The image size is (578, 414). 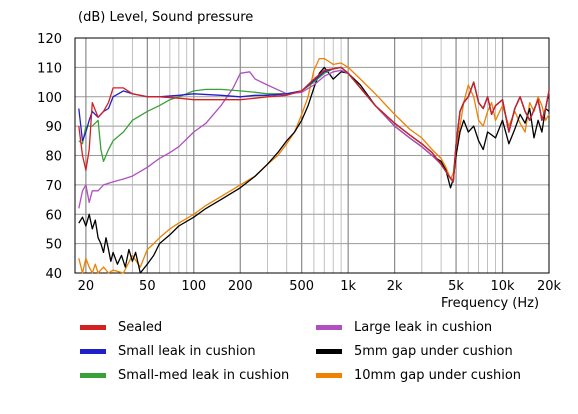 I want to click on y-tick-label: 70, so click(x=53, y=186).